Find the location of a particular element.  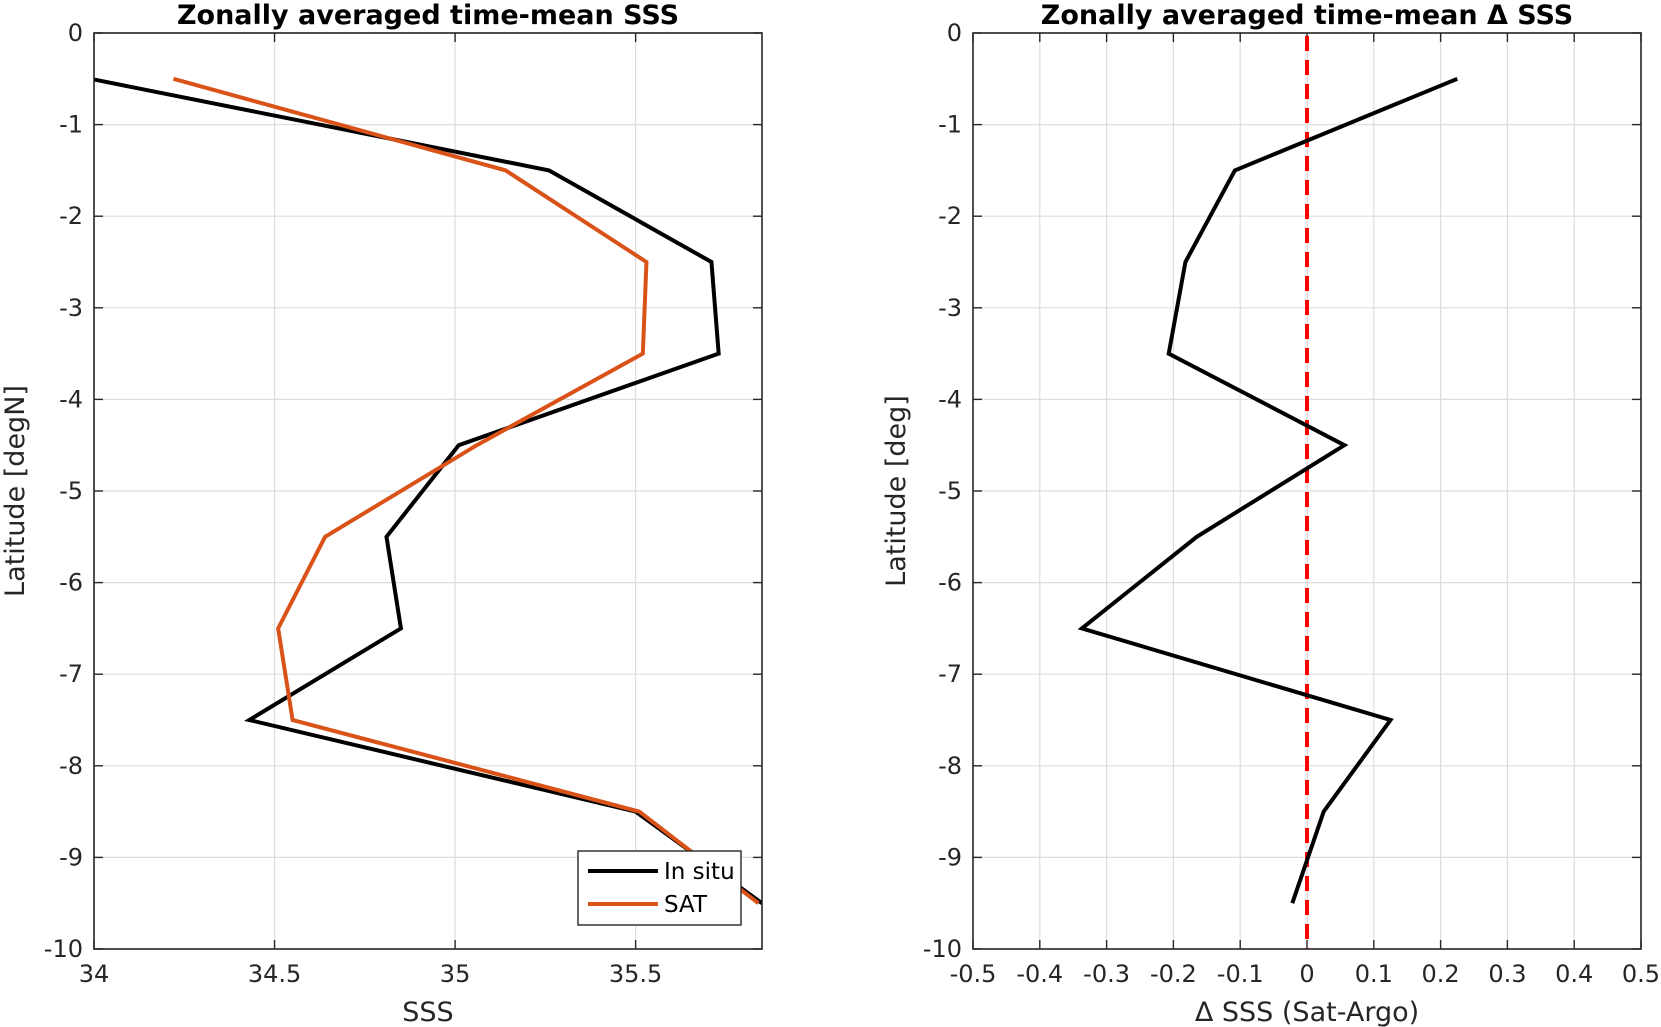

legend: In situ SAT is located at coordinates (659, 888).